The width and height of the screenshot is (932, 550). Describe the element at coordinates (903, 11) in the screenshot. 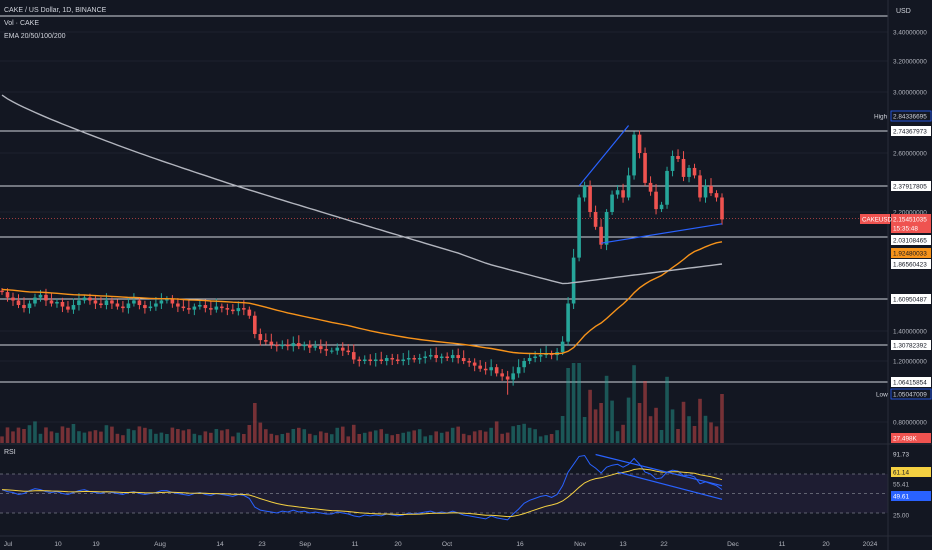

I see `currency-label: USD` at that location.